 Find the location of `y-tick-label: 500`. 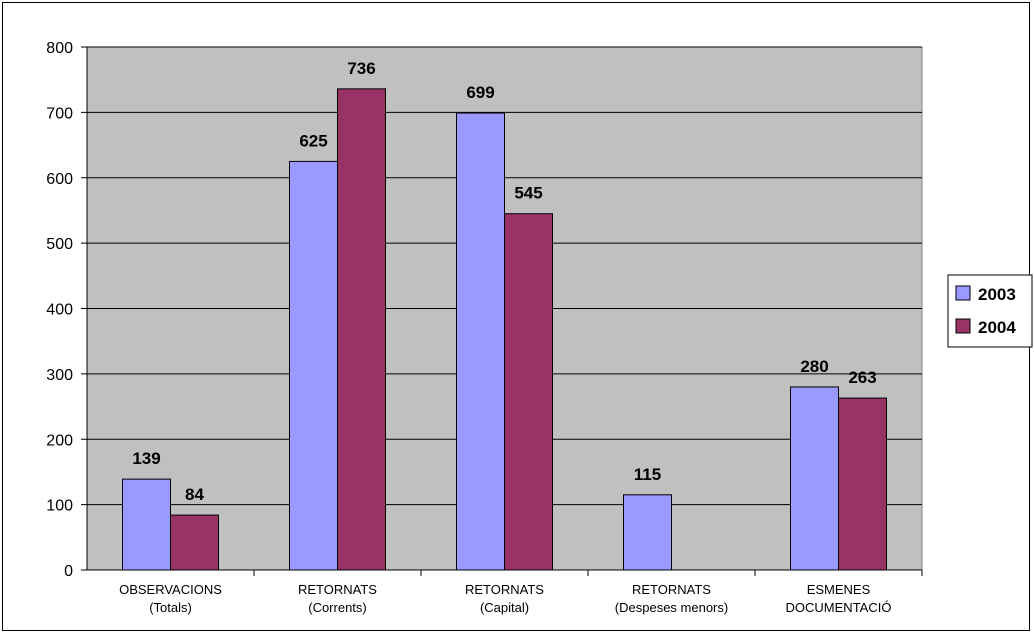

y-tick-label: 500 is located at coordinates (59, 244).